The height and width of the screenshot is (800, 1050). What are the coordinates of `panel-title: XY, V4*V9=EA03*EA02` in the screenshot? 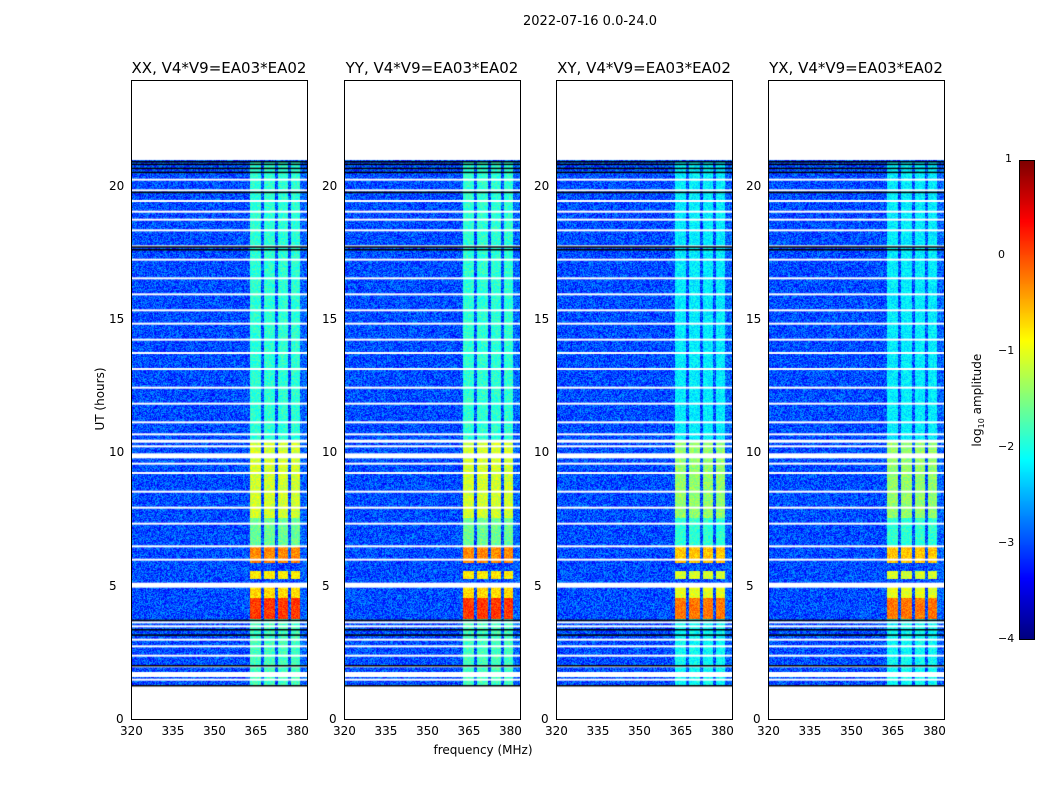 It's located at (644, 68).